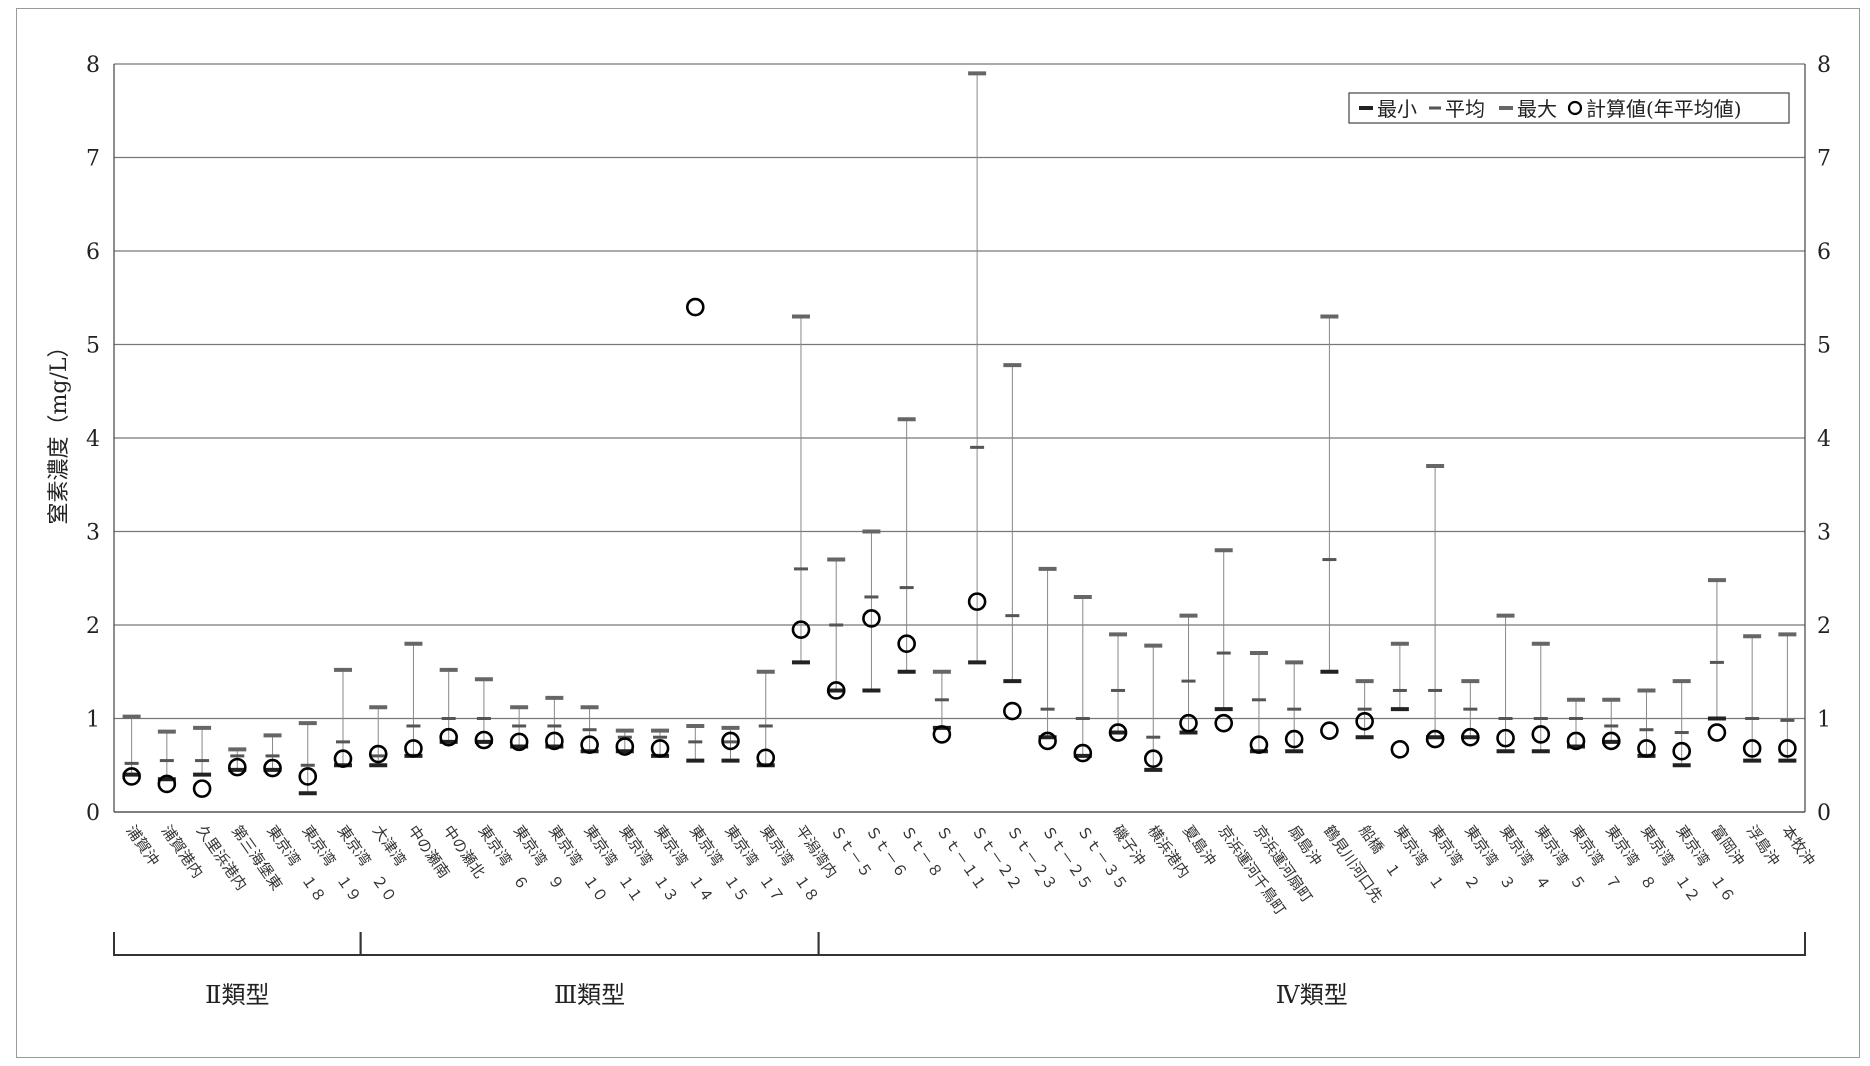  I want to click on y-tick-label-right: 3, so click(1824, 533).